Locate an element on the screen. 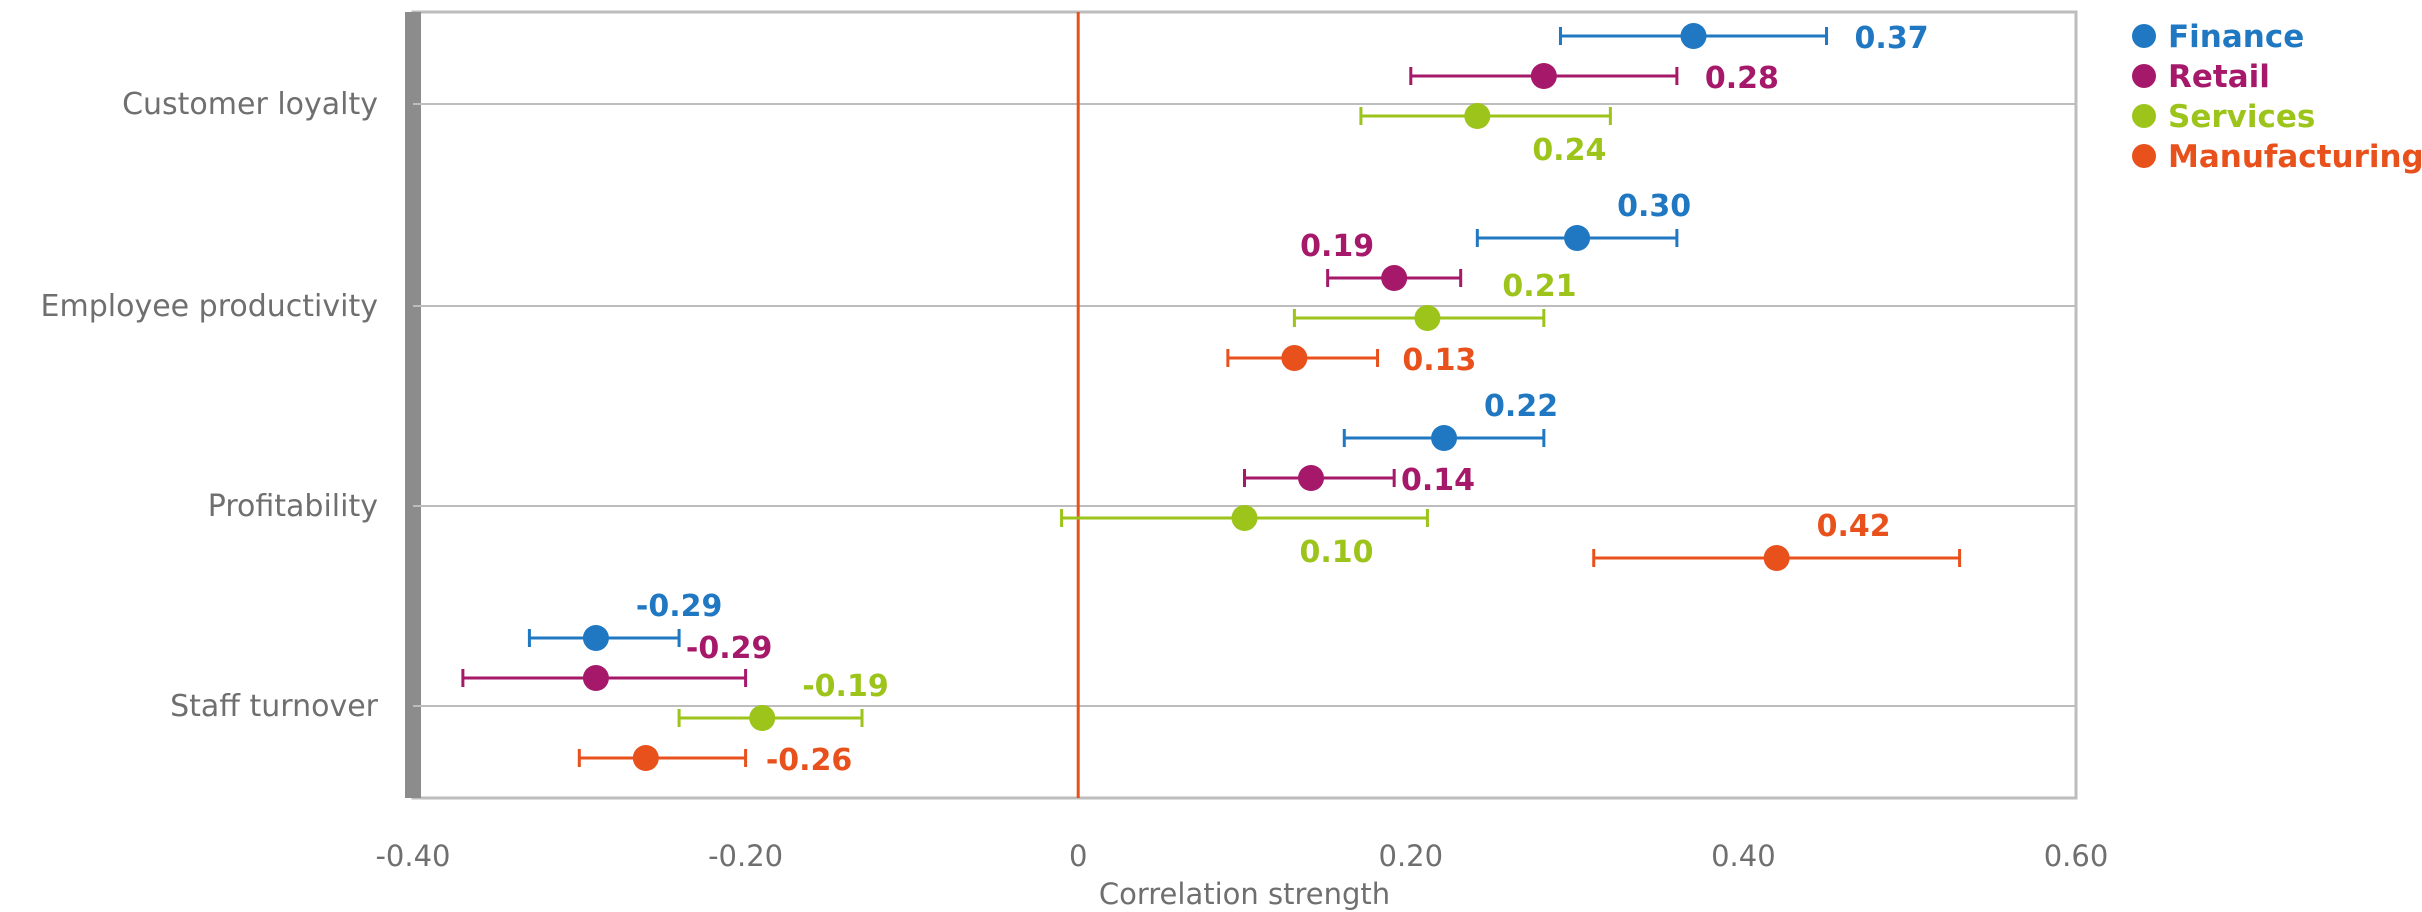  value-label: 0.24 is located at coordinates (1569, 150).